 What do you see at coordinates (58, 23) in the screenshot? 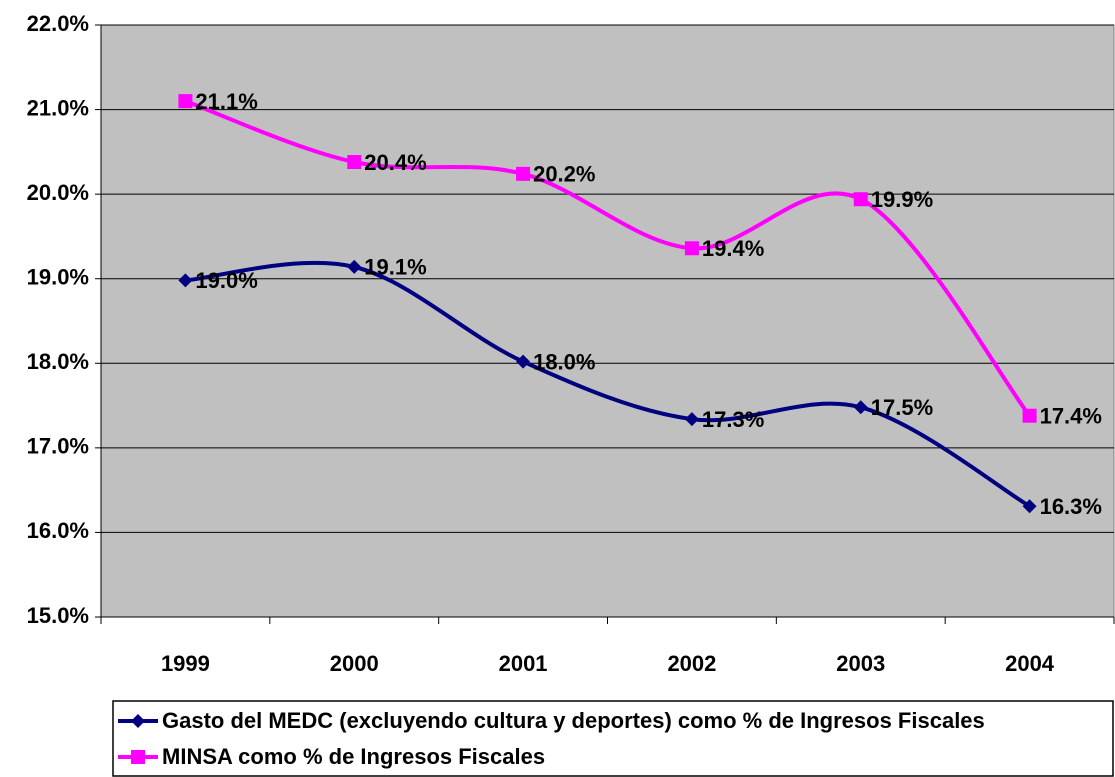
I see `y-tick-label: 22.0%` at bounding box center [58, 23].